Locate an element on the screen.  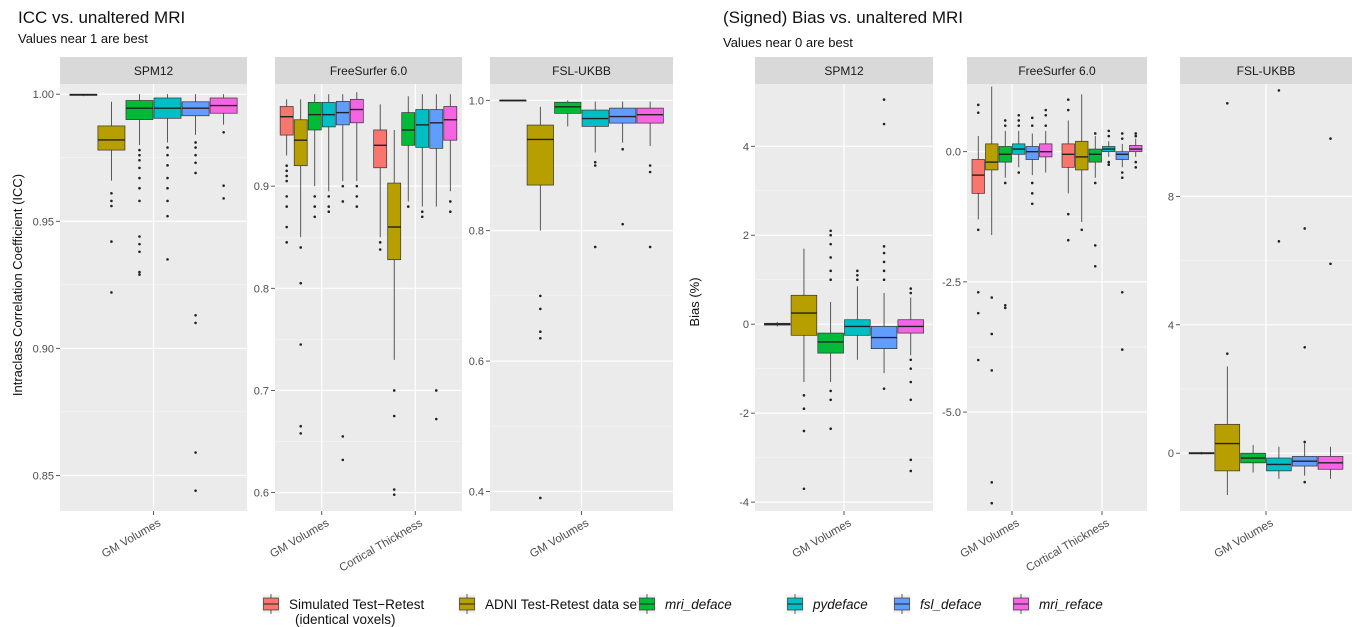
box-adni-test-retest-data-set is located at coordinates (1227, 298).